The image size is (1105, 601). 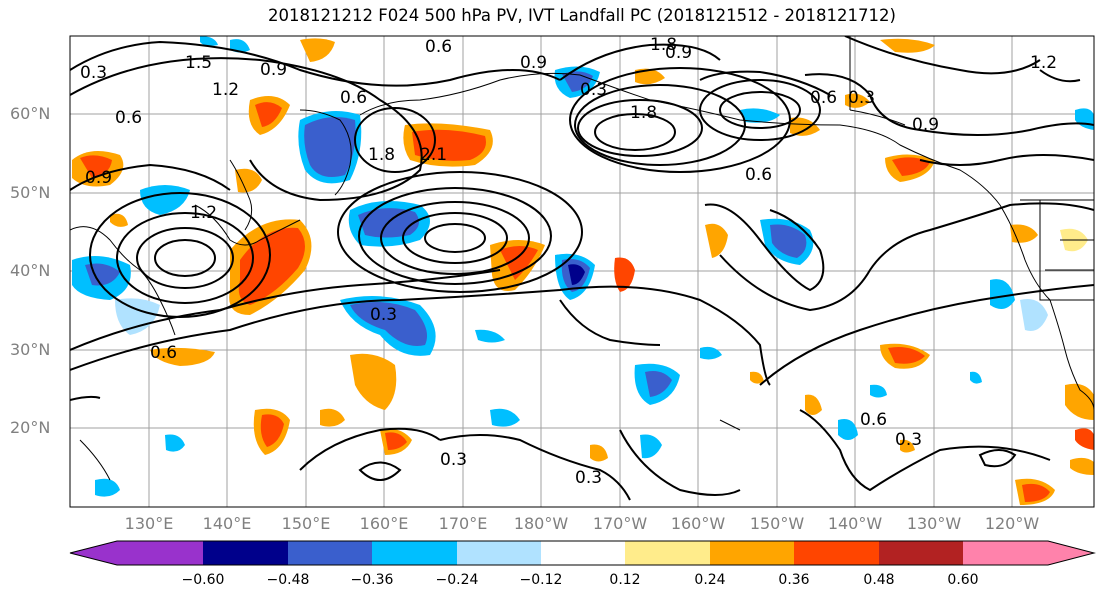 What do you see at coordinates (777, 523) in the screenshot?
I see `lon-label: 150°W` at bounding box center [777, 523].